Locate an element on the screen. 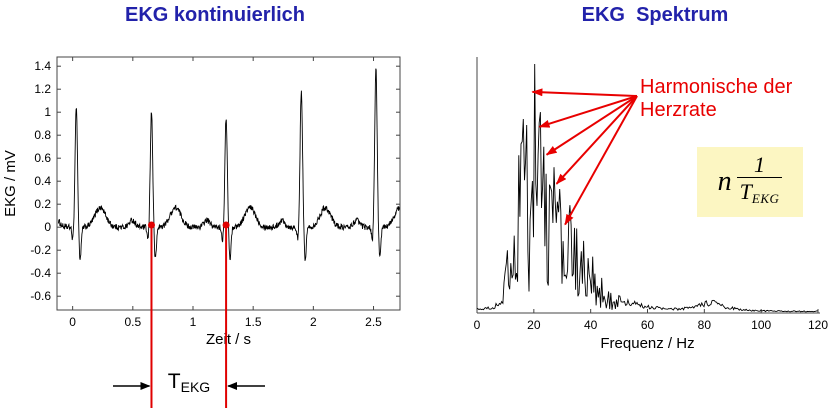  y-tick-label: -0.2 is located at coordinates (40, 250).